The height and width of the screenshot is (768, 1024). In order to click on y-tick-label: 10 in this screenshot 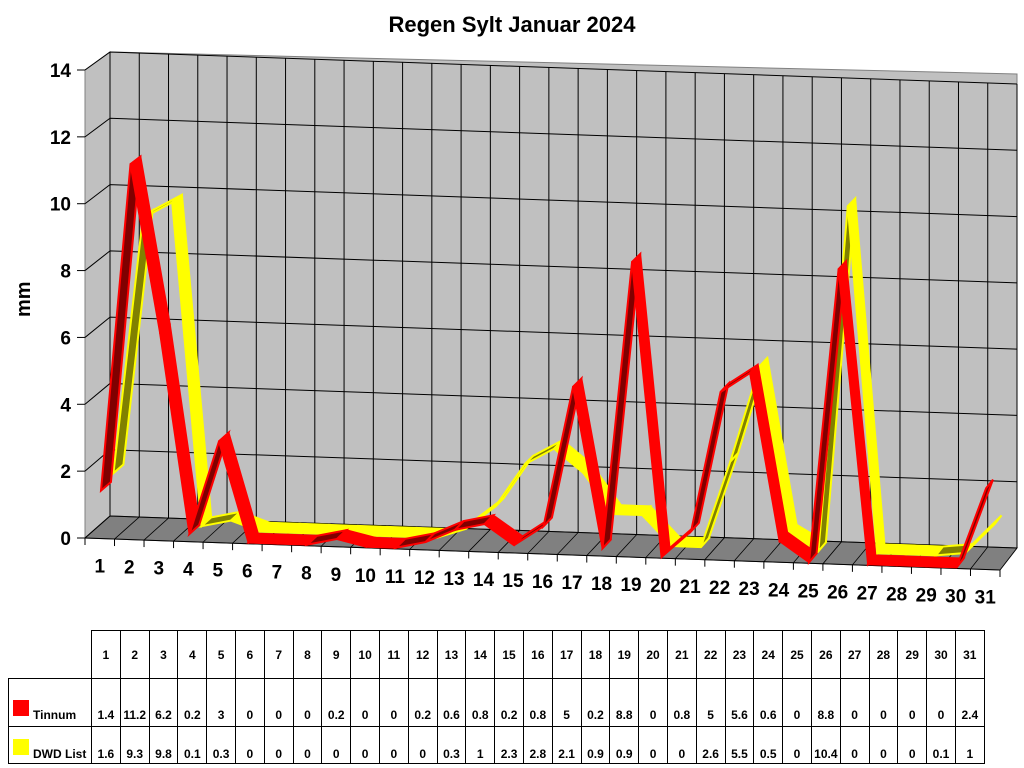, I will do `click(60, 205)`.